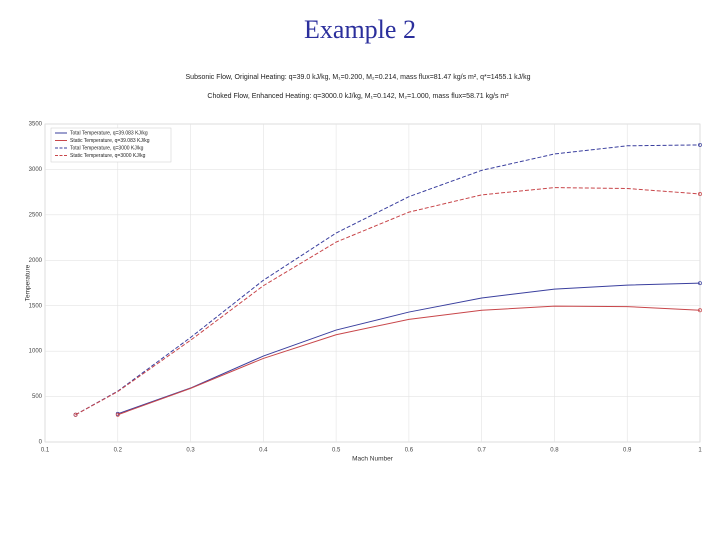  I want to click on x-tick-label: 0.4, so click(263, 451).